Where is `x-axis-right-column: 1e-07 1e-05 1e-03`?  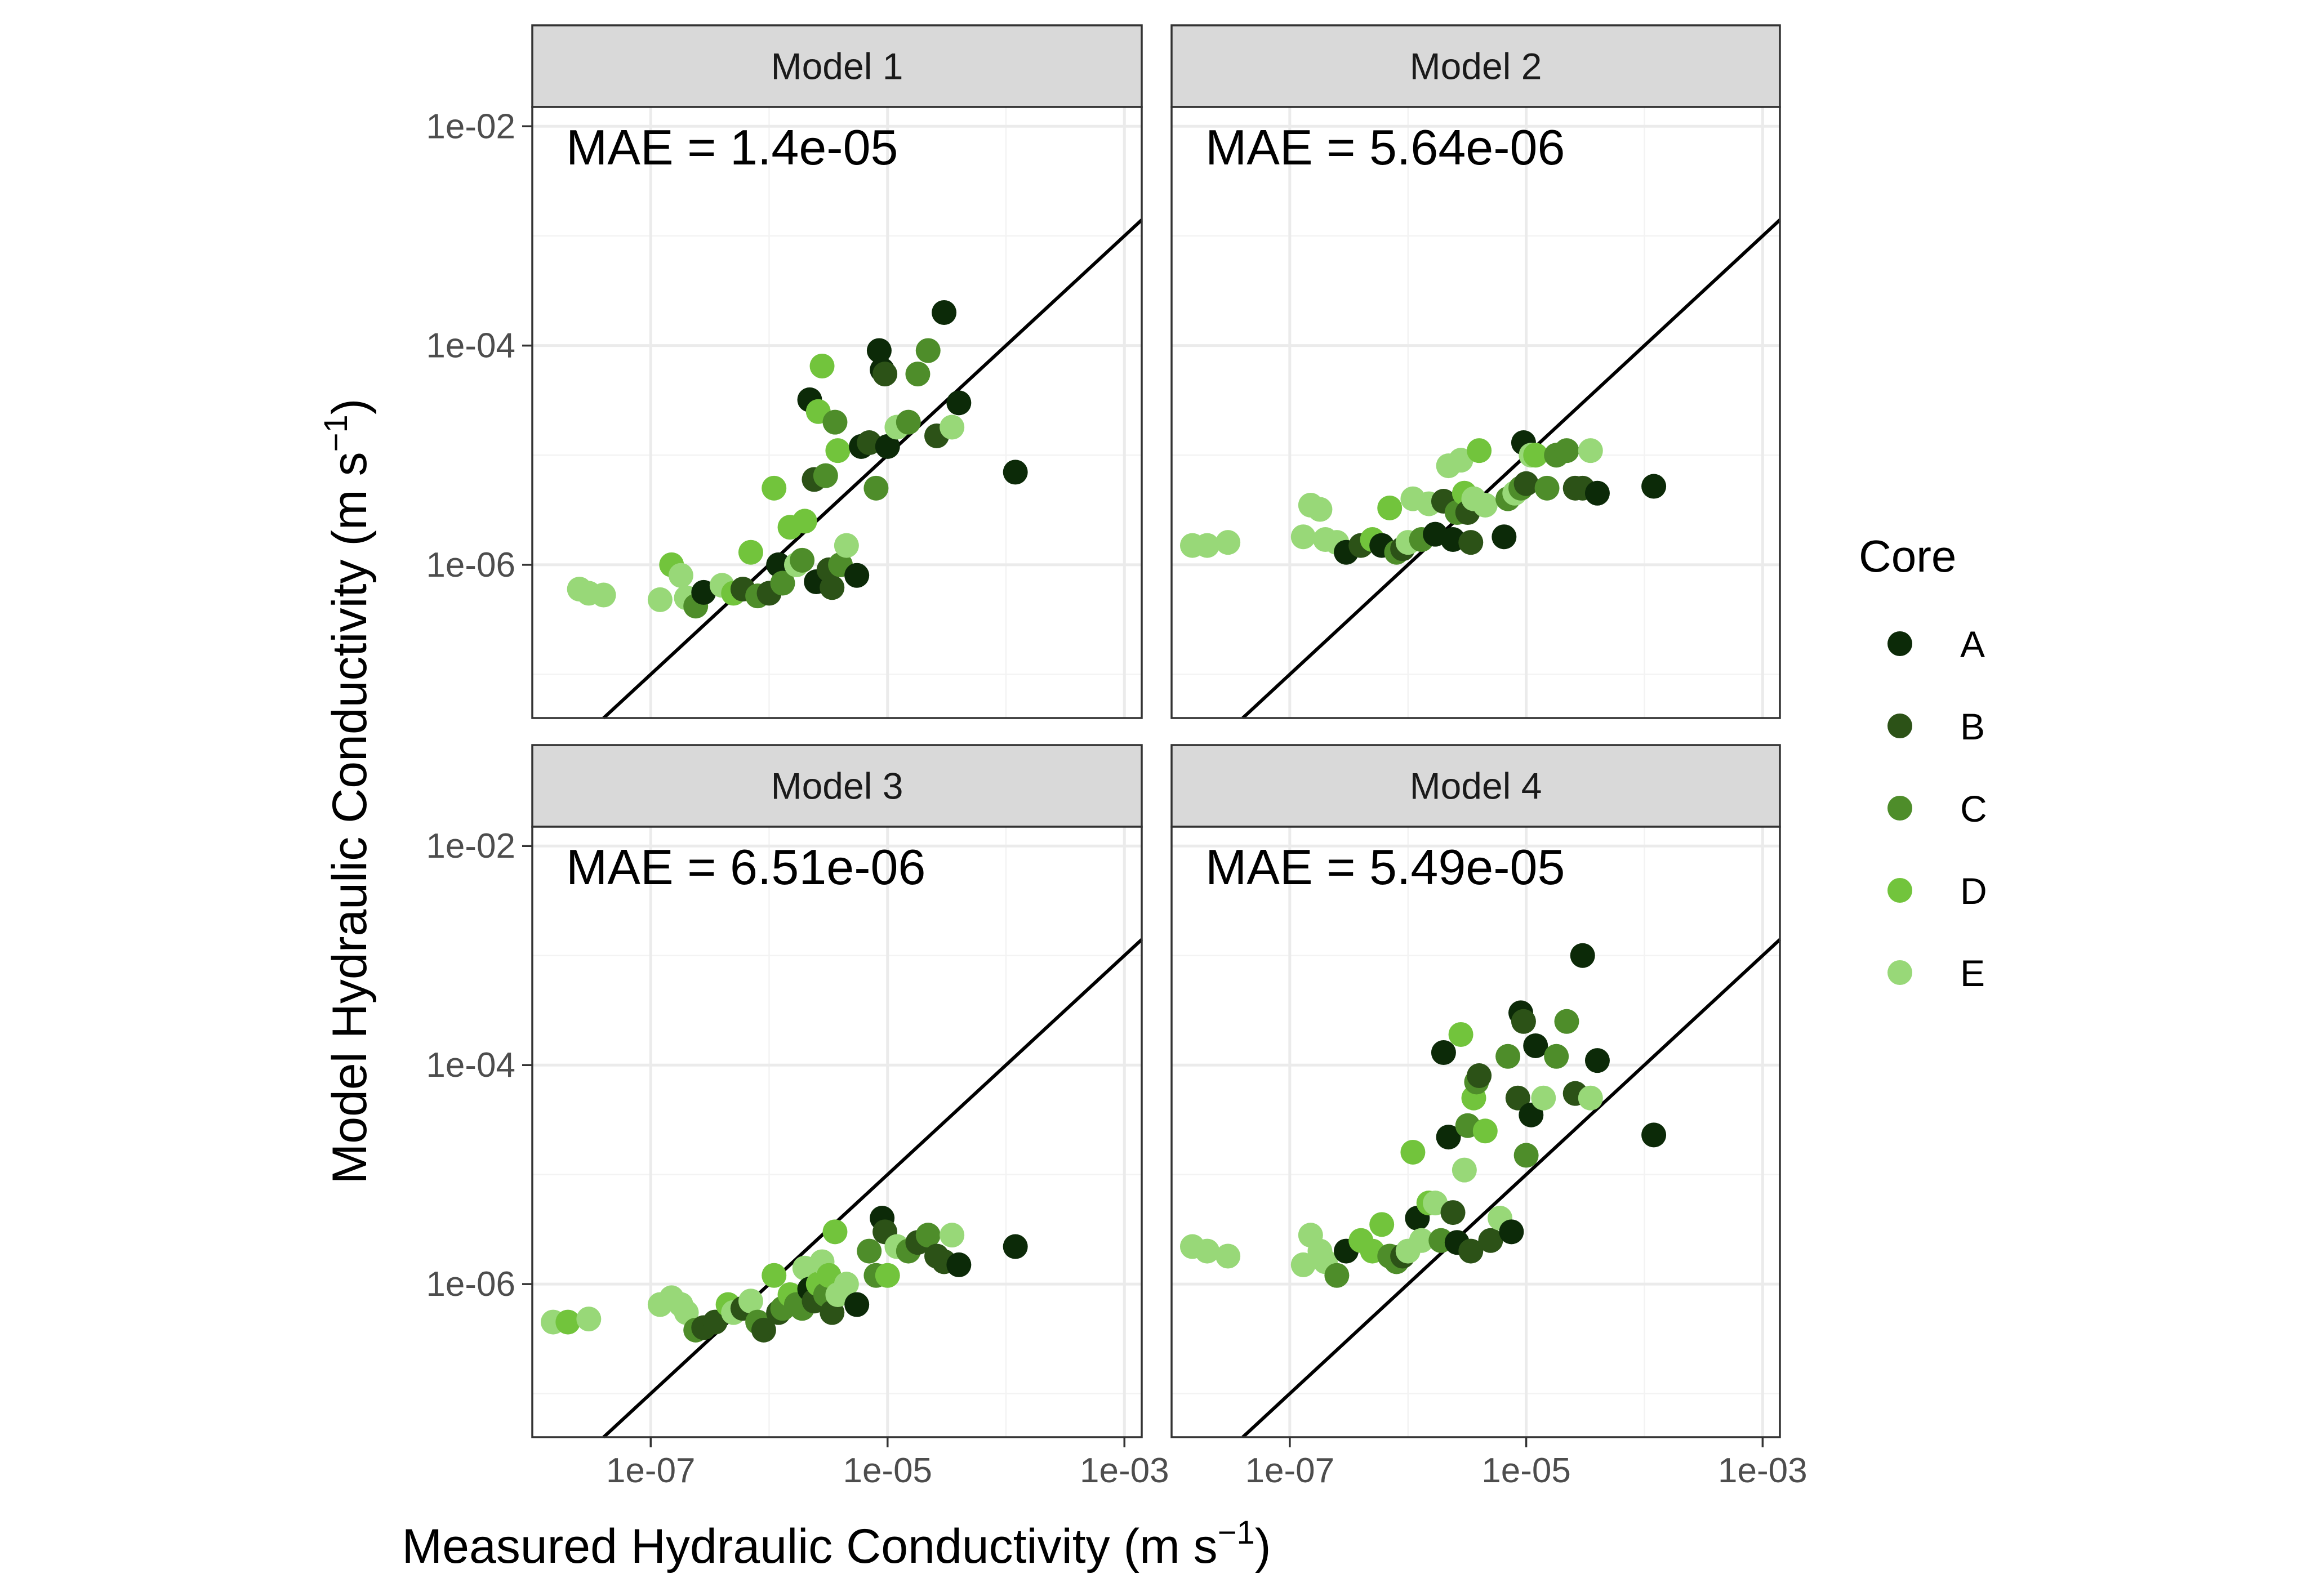 x-axis-right-column: 1e-07 1e-05 1e-03 is located at coordinates (1526, 1463).